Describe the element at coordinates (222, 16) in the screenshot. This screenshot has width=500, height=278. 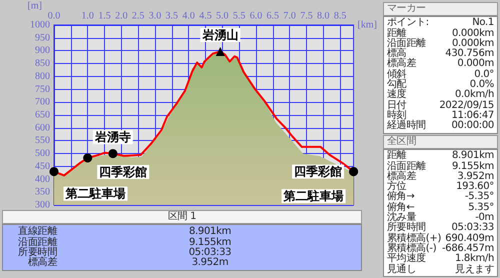
I see `x-tick-label: 5.0` at that location.